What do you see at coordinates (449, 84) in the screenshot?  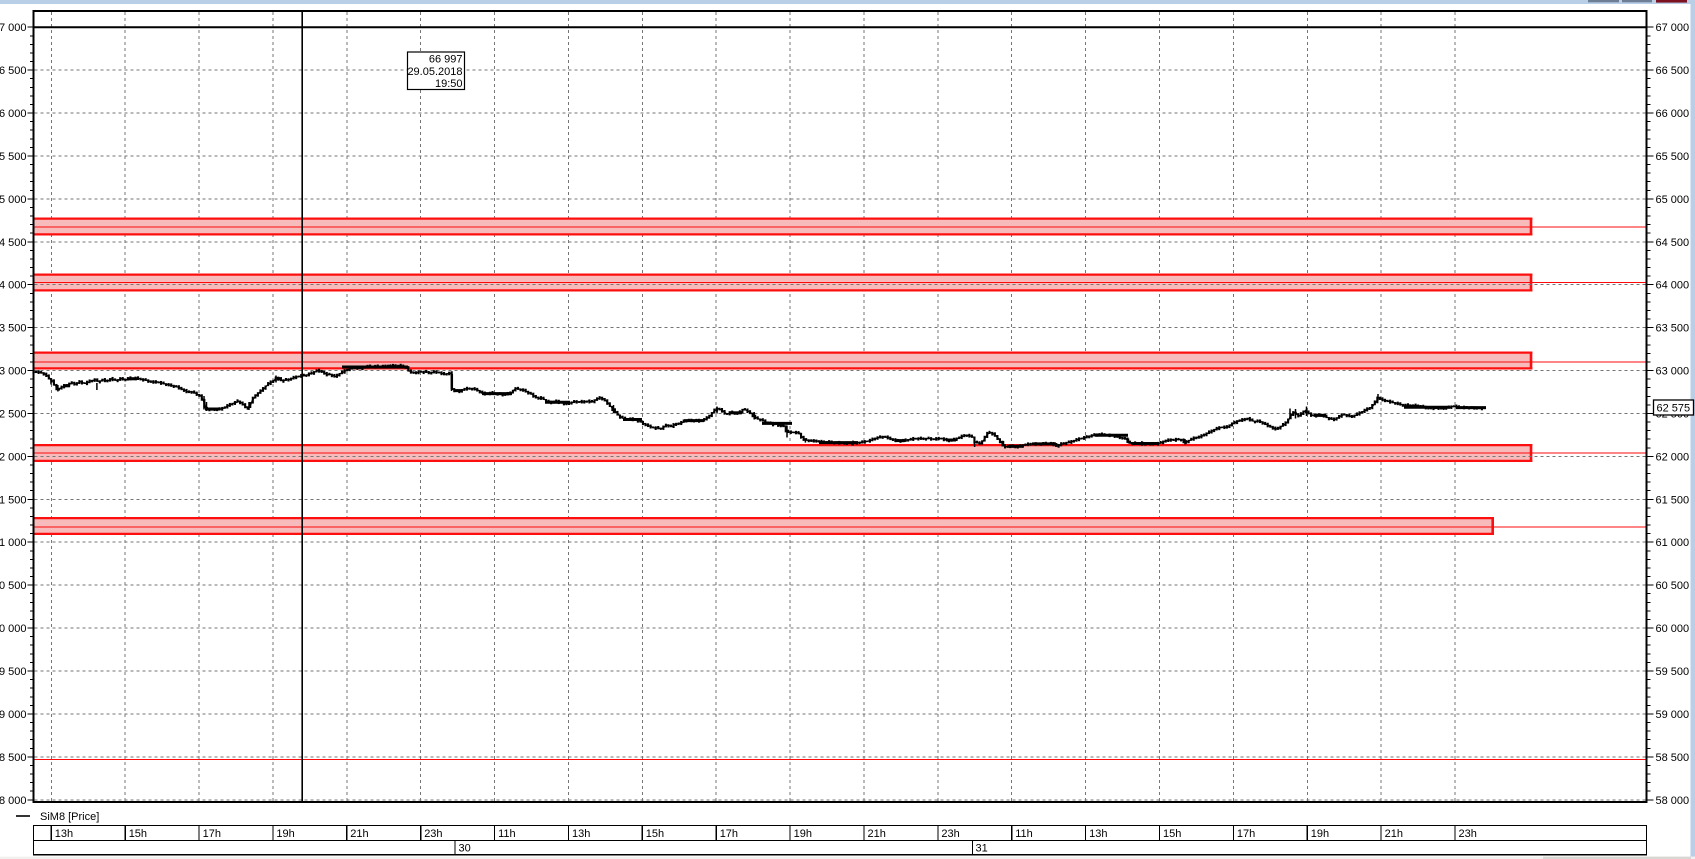 I see `svg-text: 19:50` at bounding box center [449, 84].